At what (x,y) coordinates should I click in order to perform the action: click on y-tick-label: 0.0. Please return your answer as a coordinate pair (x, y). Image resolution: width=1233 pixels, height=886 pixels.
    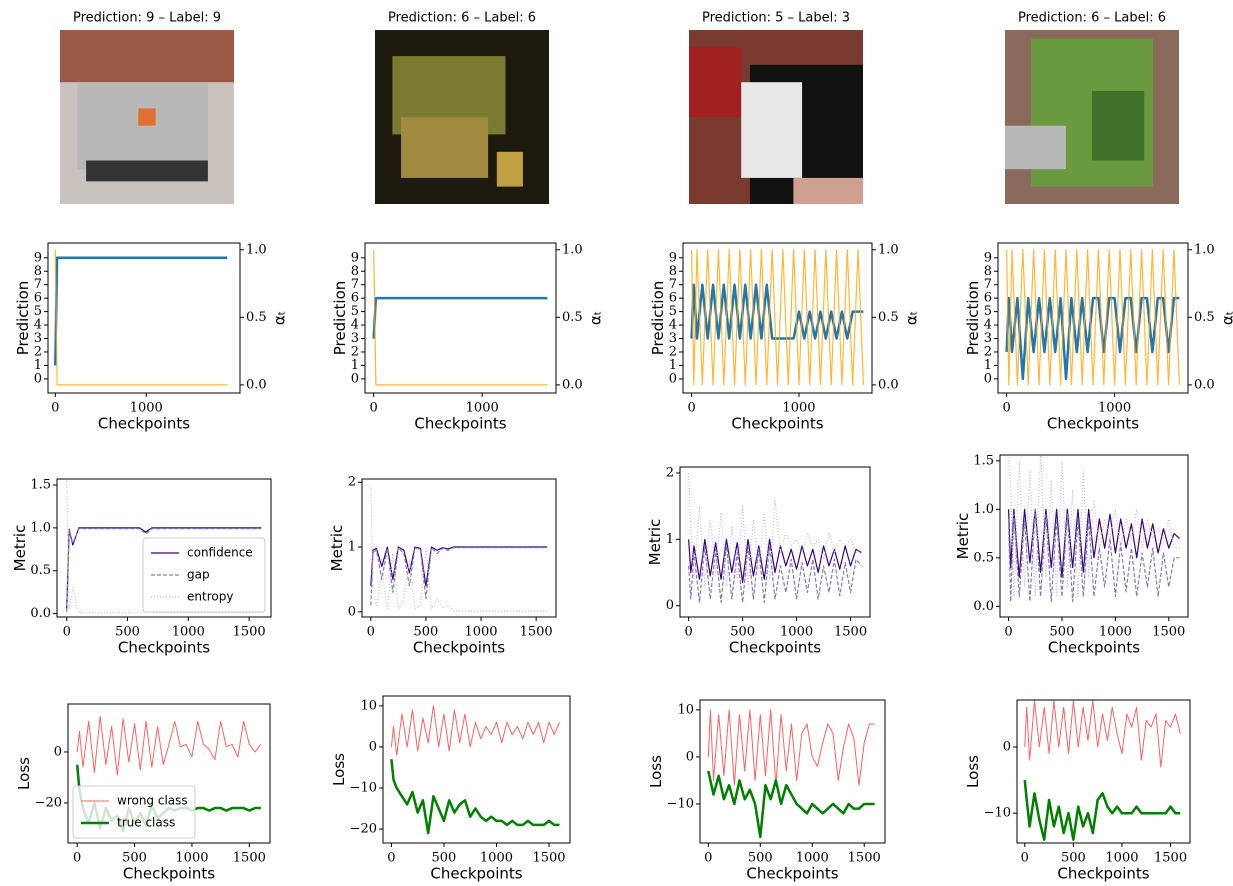
    Looking at the image, I should click on (983, 606).